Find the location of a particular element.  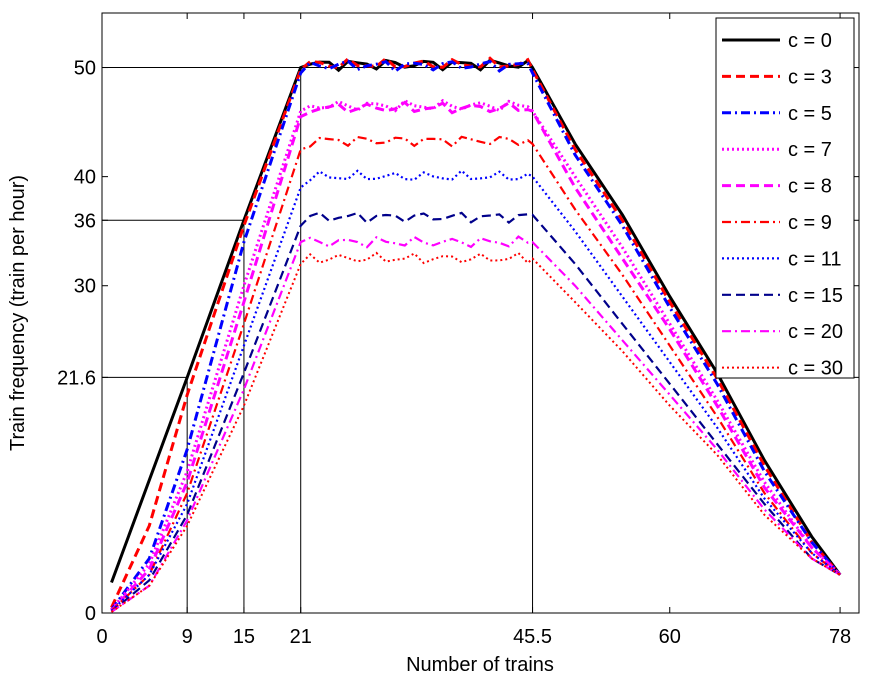

legend-label-9: c = 20 is located at coordinates (815, 332).